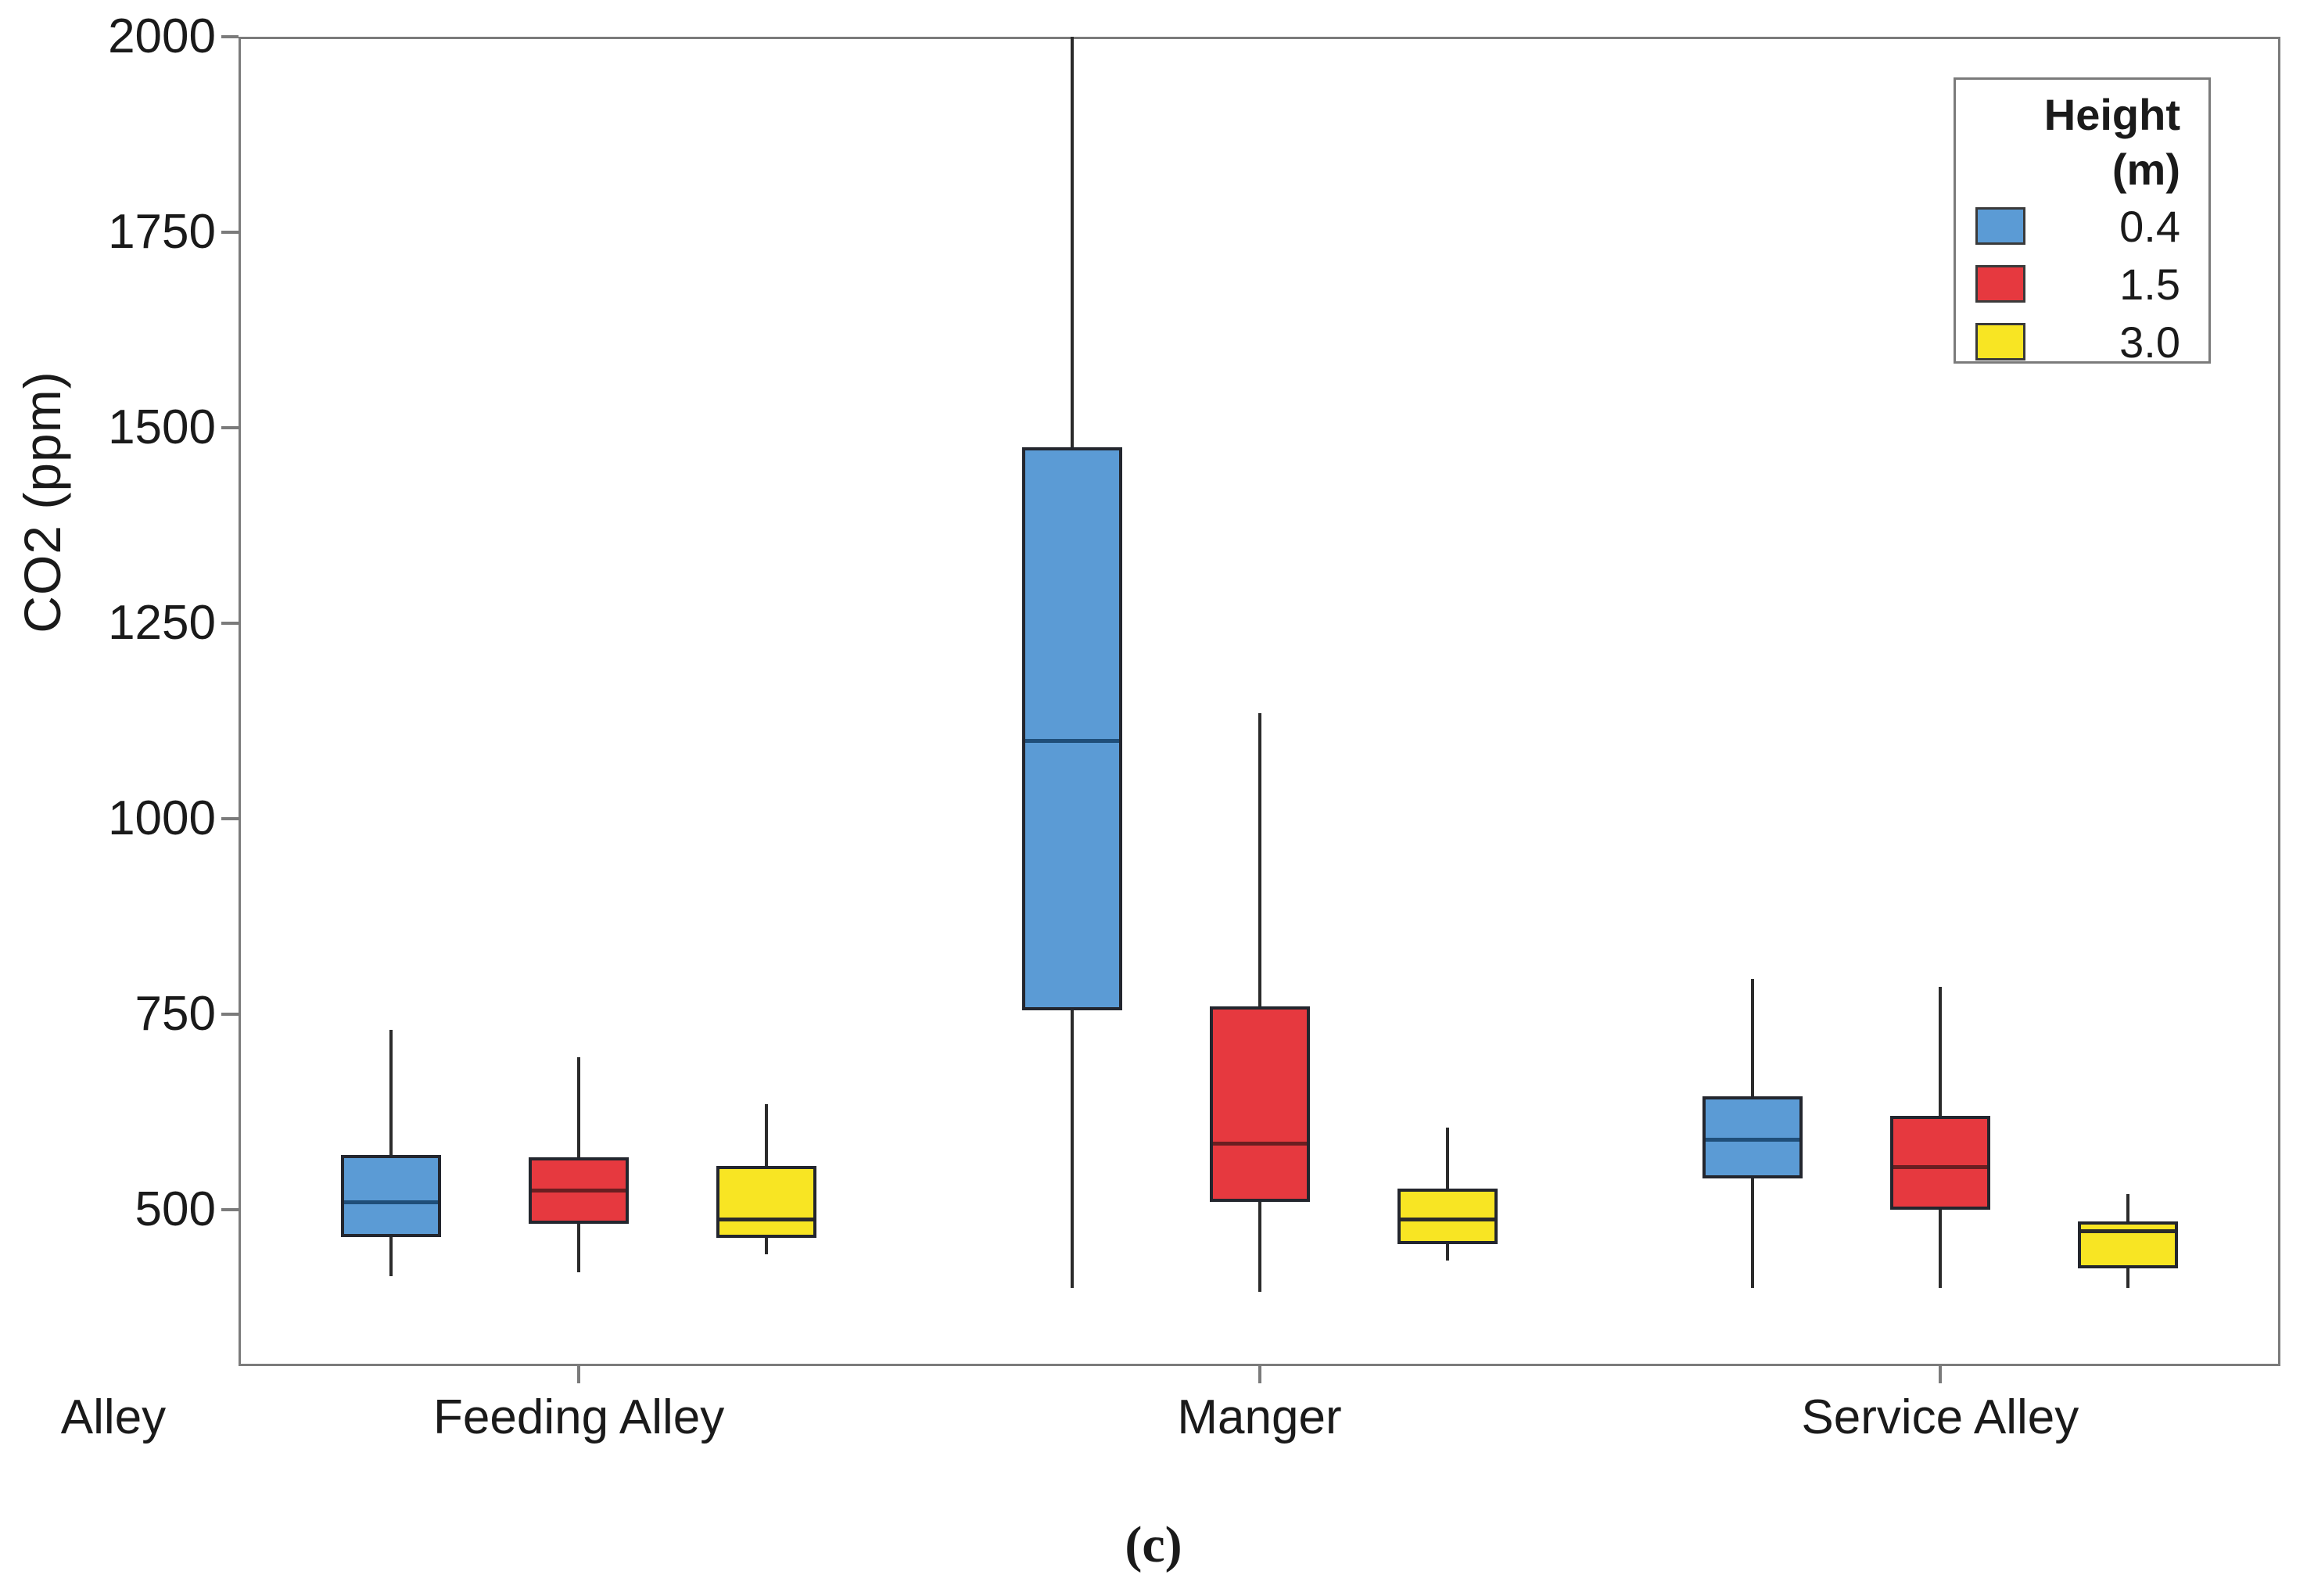  What do you see at coordinates (1153, 1544) in the screenshot?
I see `figure-caption: (c)` at bounding box center [1153, 1544].